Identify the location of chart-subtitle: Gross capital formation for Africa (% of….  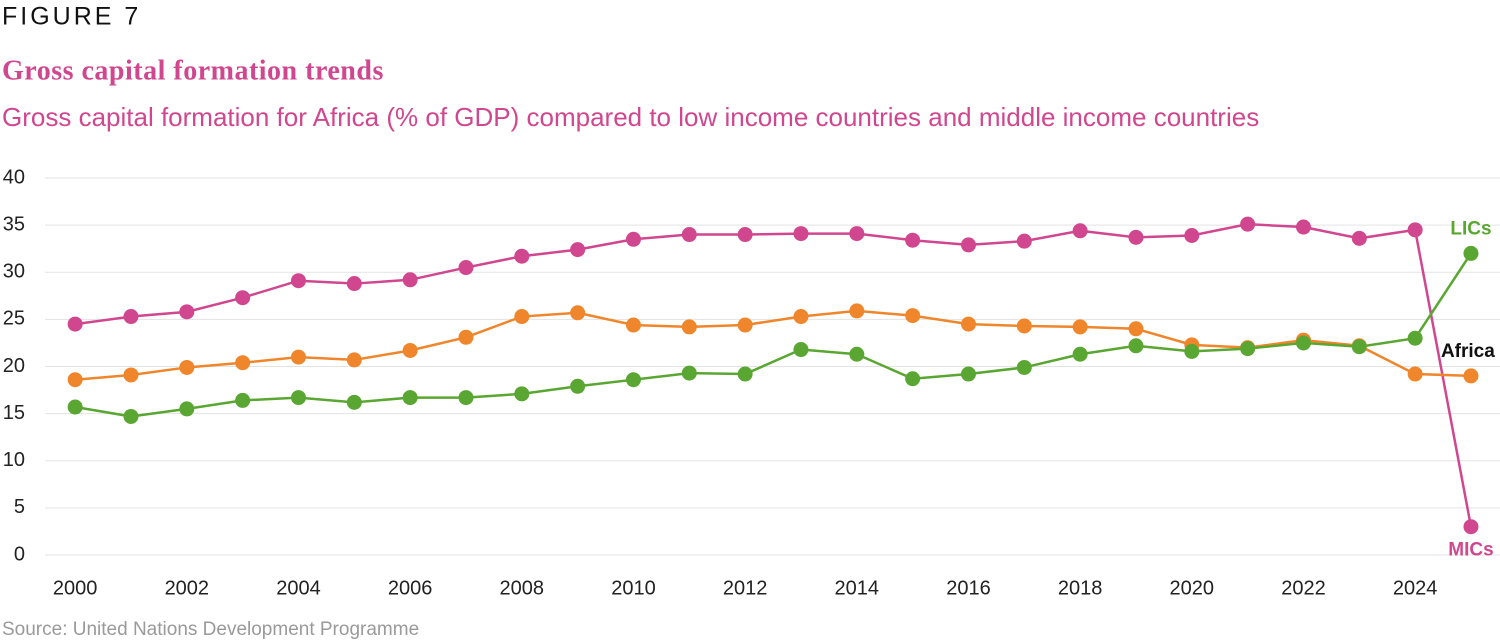
(630, 117).